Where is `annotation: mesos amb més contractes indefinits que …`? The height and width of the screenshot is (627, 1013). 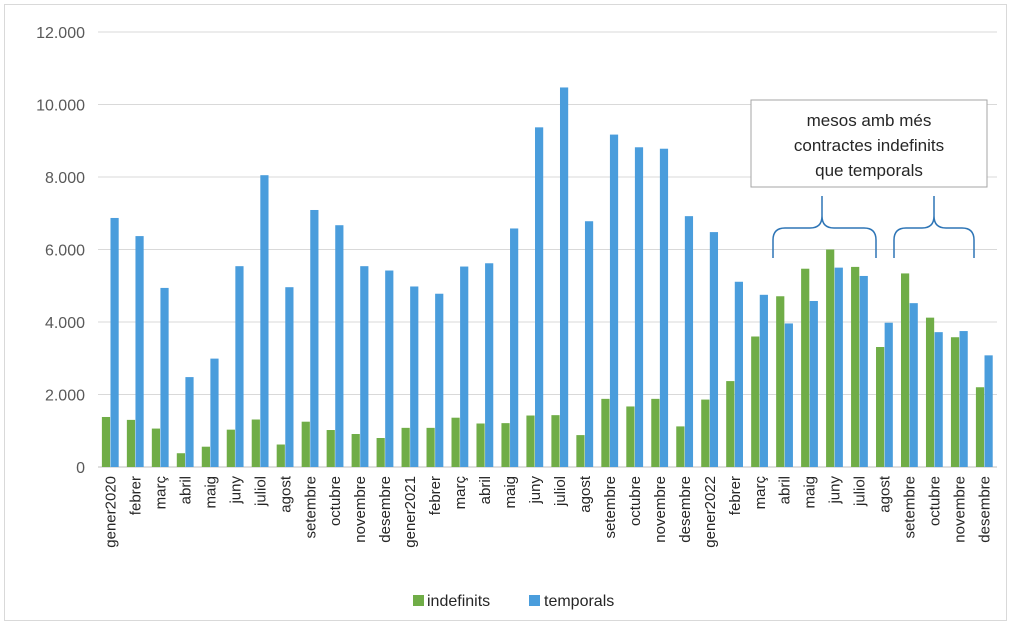
annotation: mesos amb més contractes indefinits que … is located at coordinates (869, 178).